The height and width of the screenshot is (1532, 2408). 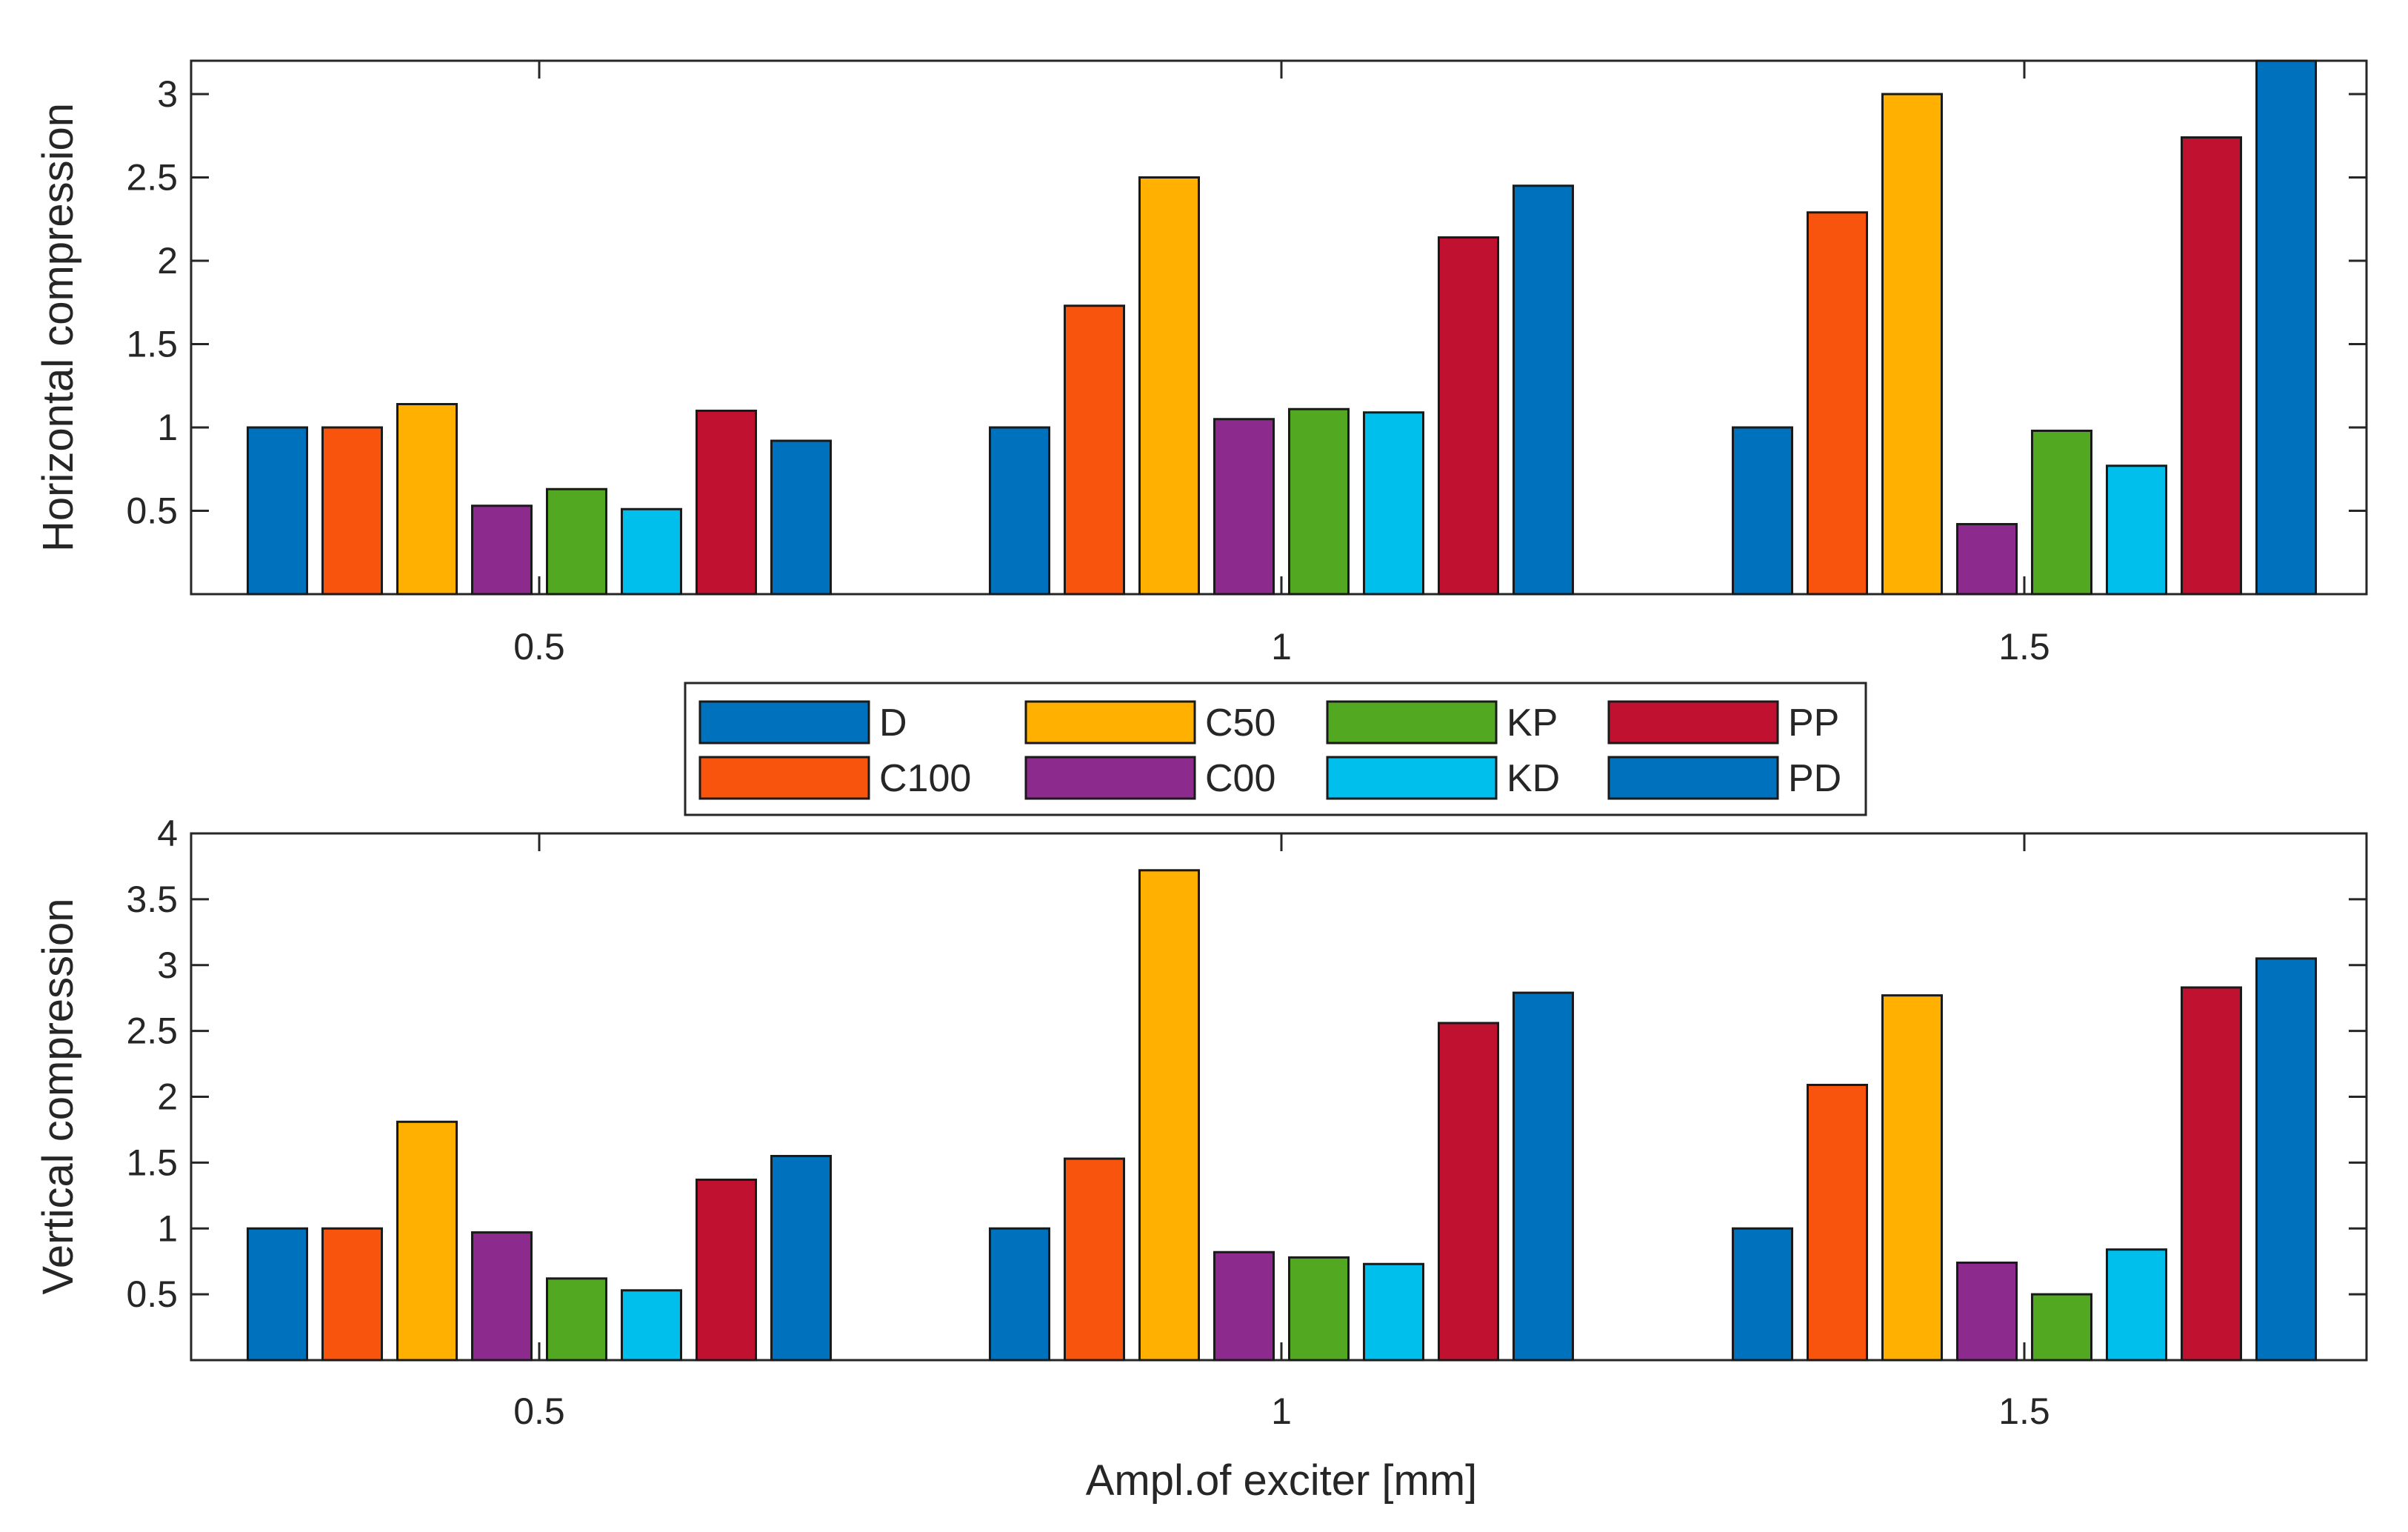 I want to click on legend-label-pp: PP, so click(x=1813, y=723).